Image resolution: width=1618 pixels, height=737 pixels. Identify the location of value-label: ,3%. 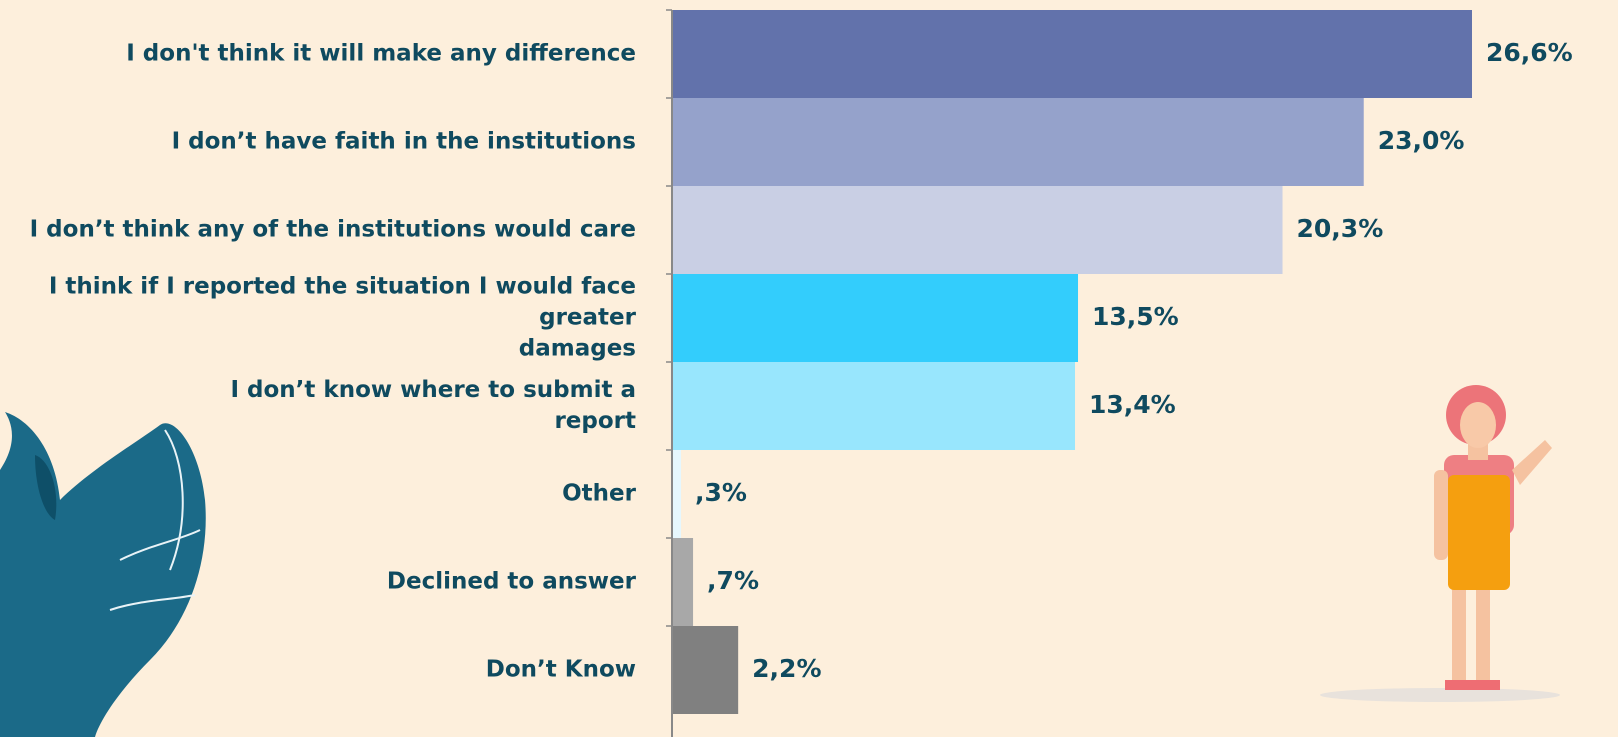
(721, 492).